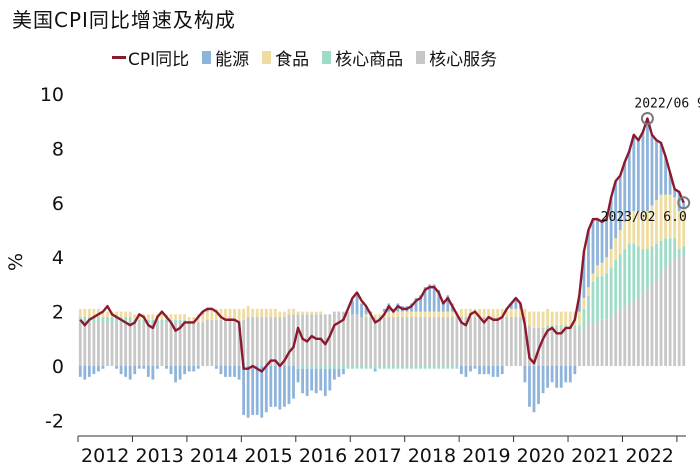 This screenshot has height=468, width=700. I want to click on x-tick-label: 2014, so click(214, 456).